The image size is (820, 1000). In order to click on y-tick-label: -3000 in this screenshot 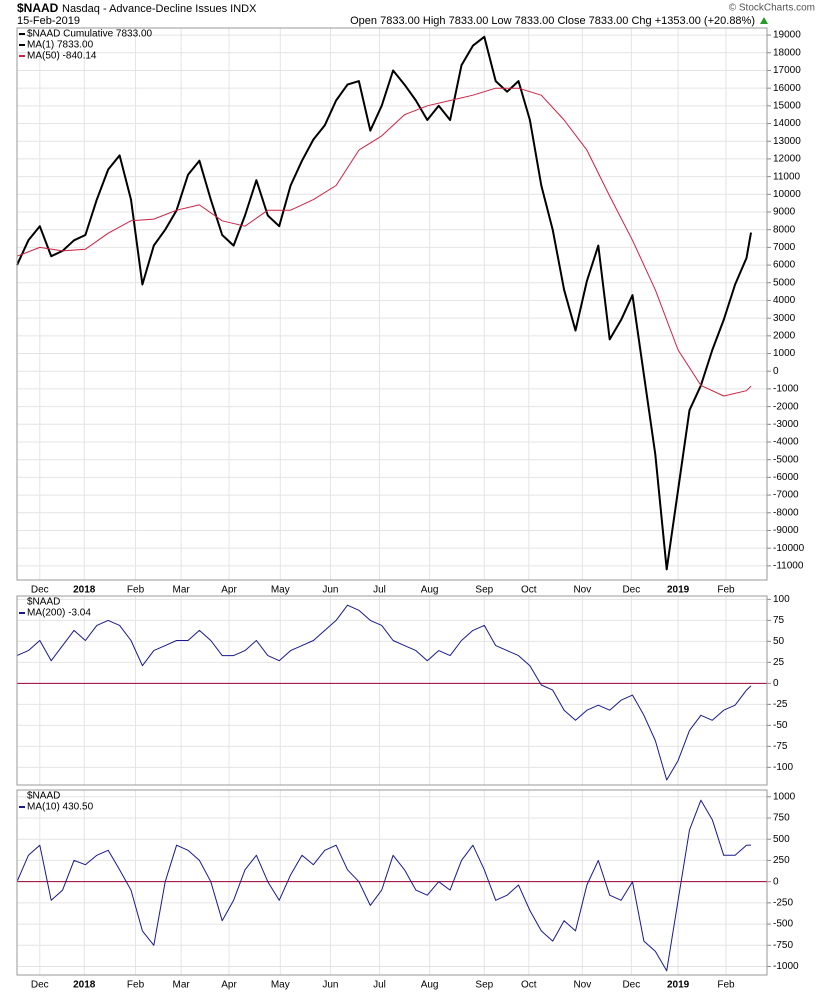, I will do `click(786, 424)`.